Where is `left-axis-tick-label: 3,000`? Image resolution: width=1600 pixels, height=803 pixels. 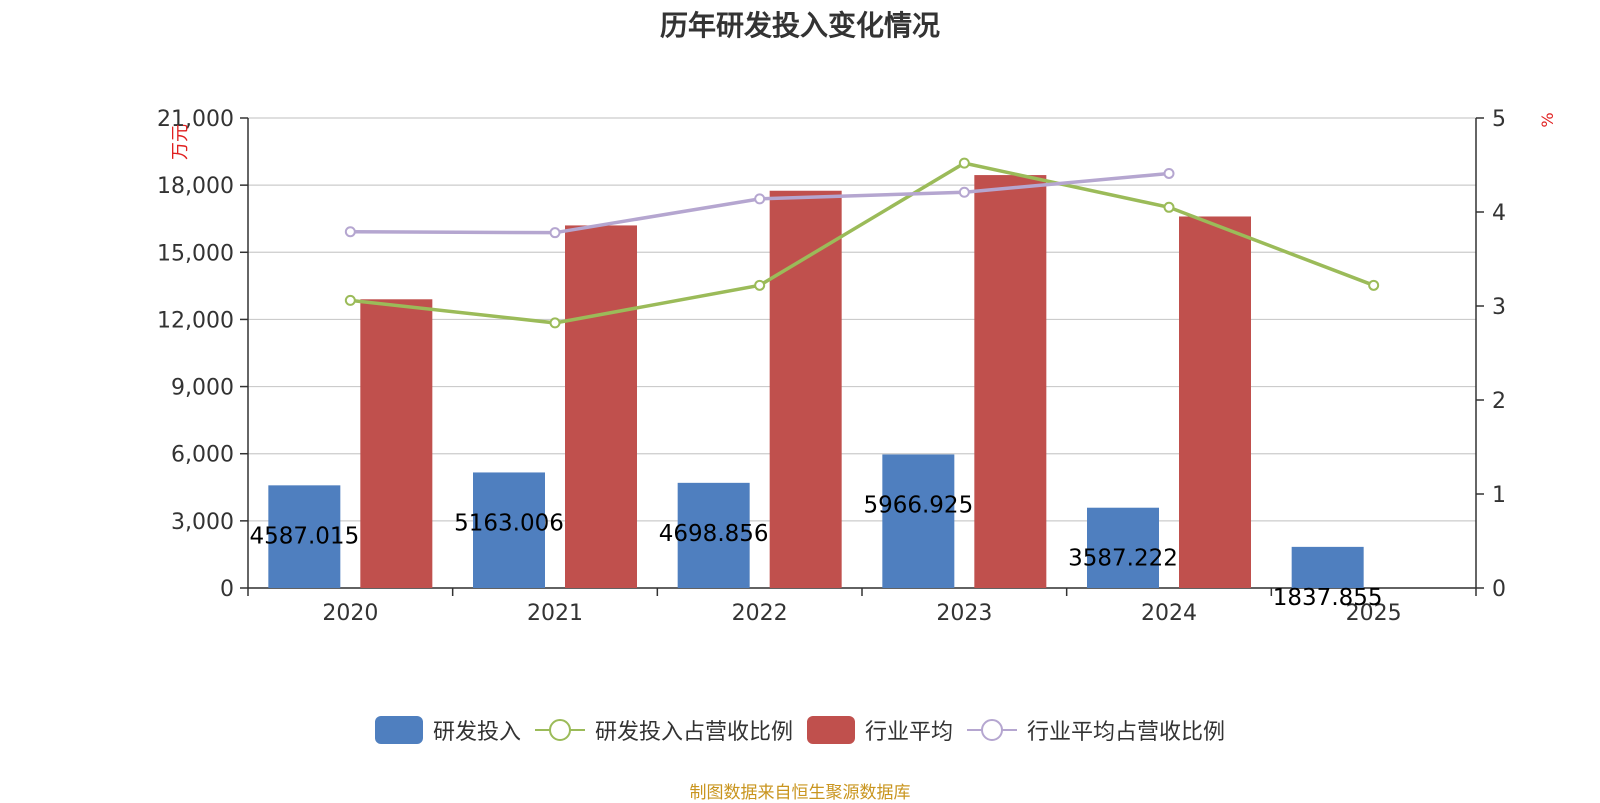 left-axis-tick-label: 3,000 is located at coordinates (202, 522).